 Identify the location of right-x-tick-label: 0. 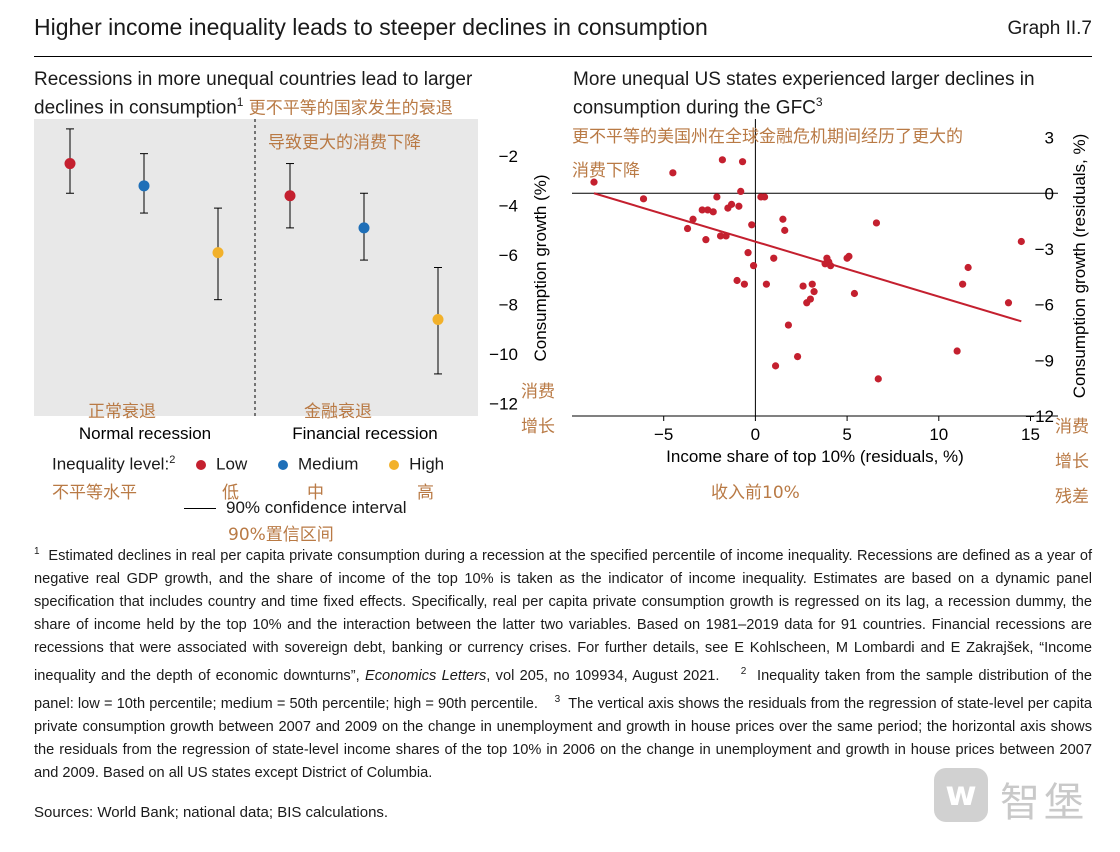
(755, 434).